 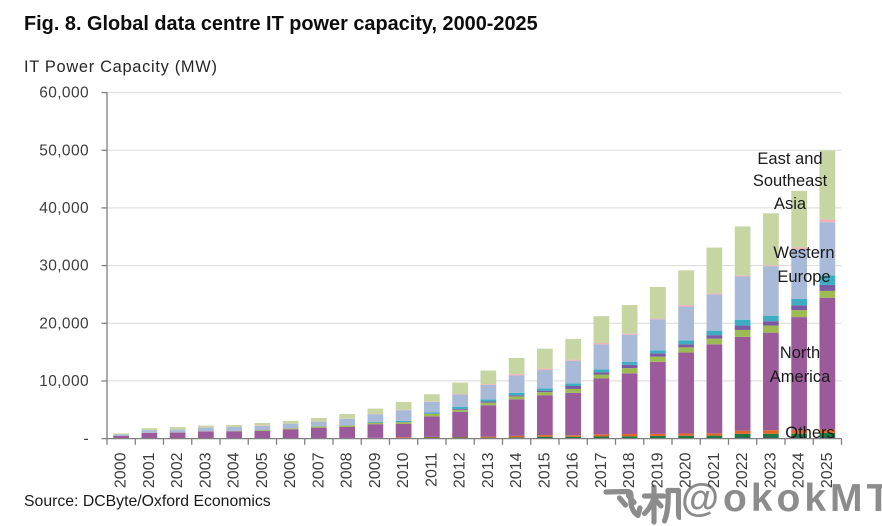 I want to click on bar-segment-2011-western-europe, so click(x=432, y=407).